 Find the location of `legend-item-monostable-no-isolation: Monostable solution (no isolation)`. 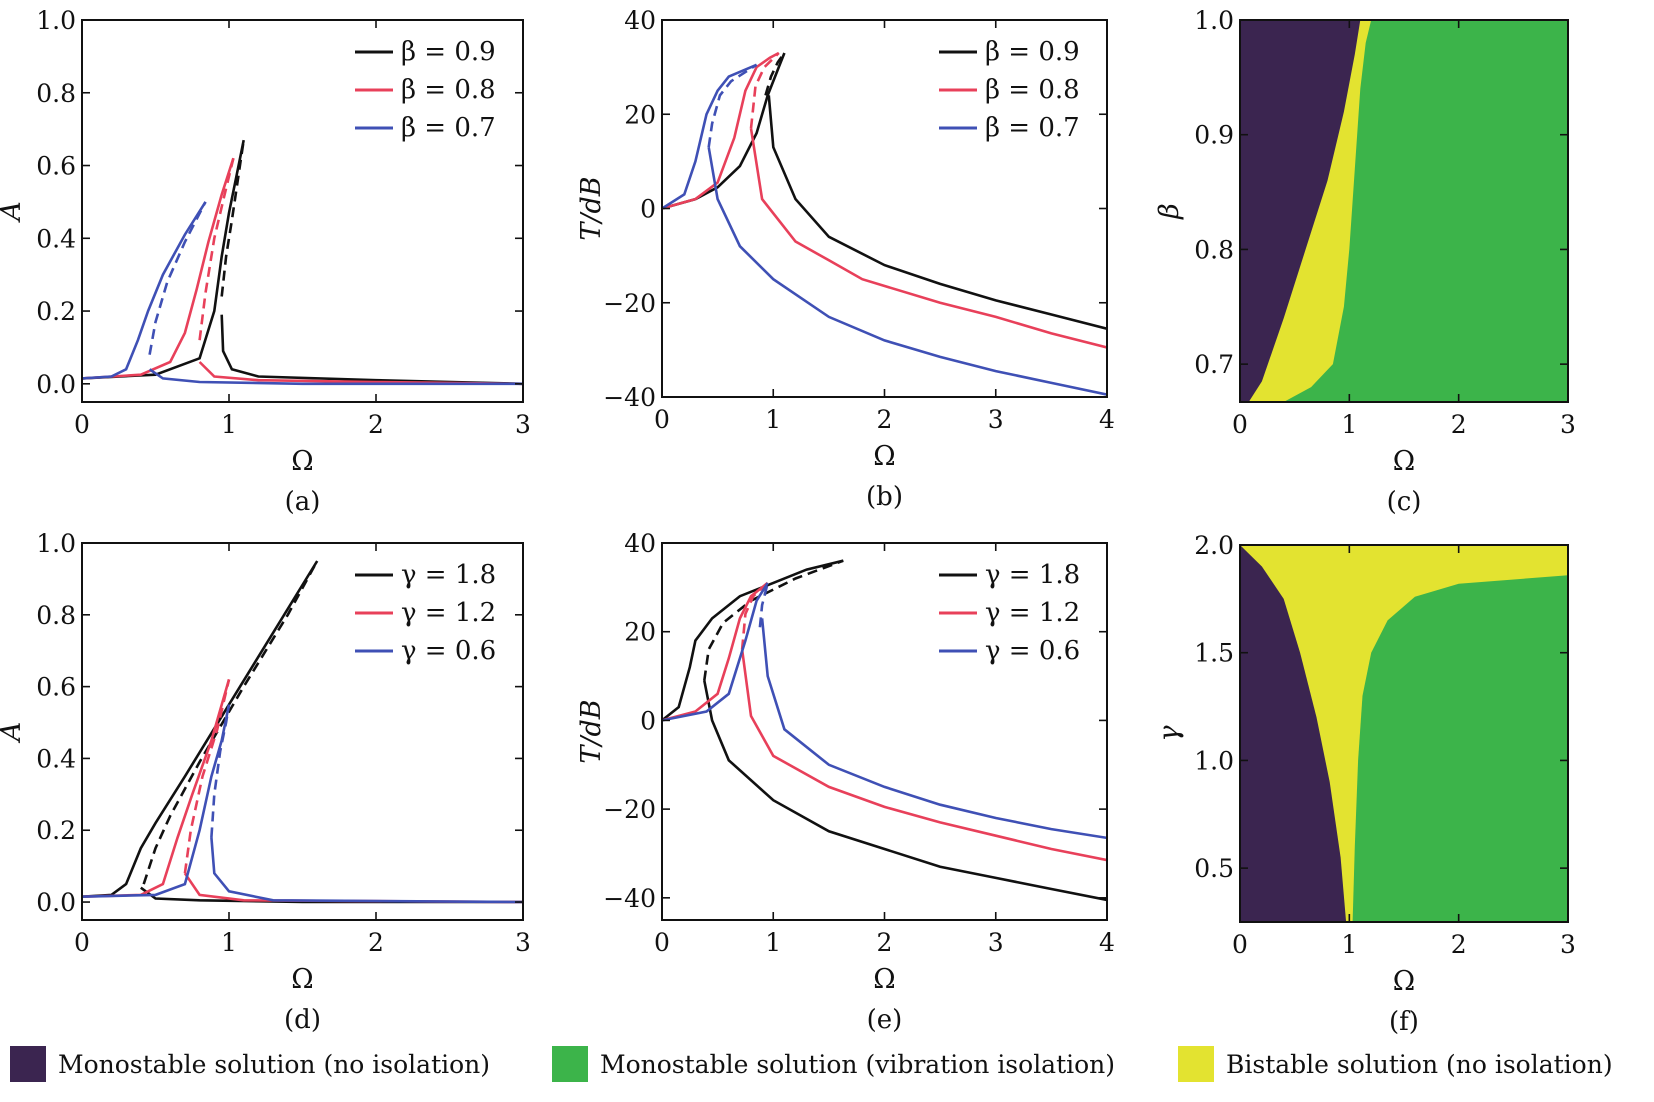

legend-item-monostable-no-isolation: Monostable solution (no isolation) is located at coordinates (250, 1064).